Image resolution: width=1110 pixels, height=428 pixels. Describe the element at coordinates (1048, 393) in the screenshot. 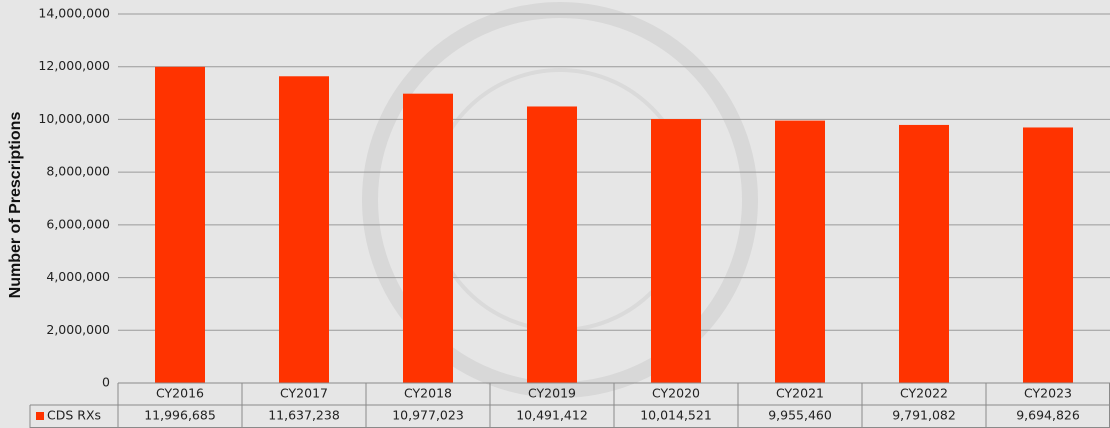

I see `x-tick-label: CY2023` at that location.